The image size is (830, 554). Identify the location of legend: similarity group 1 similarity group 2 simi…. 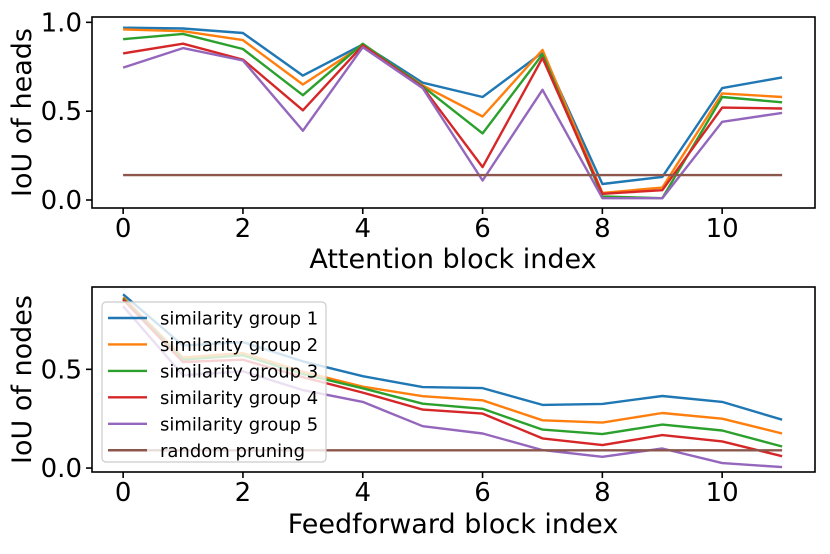
(214, 382).